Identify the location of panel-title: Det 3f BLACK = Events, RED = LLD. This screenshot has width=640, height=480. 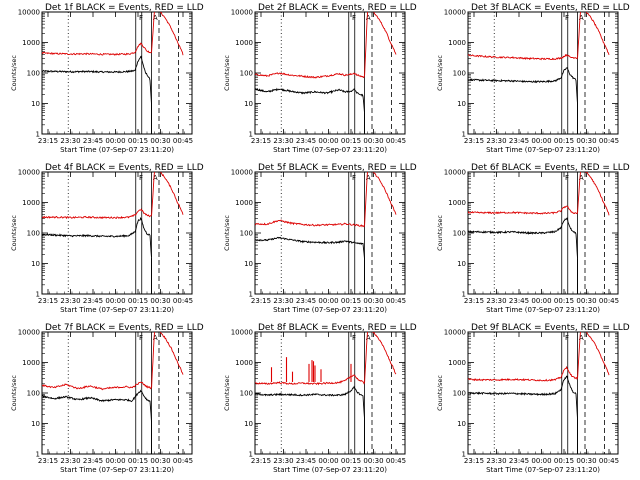
(550, 8).